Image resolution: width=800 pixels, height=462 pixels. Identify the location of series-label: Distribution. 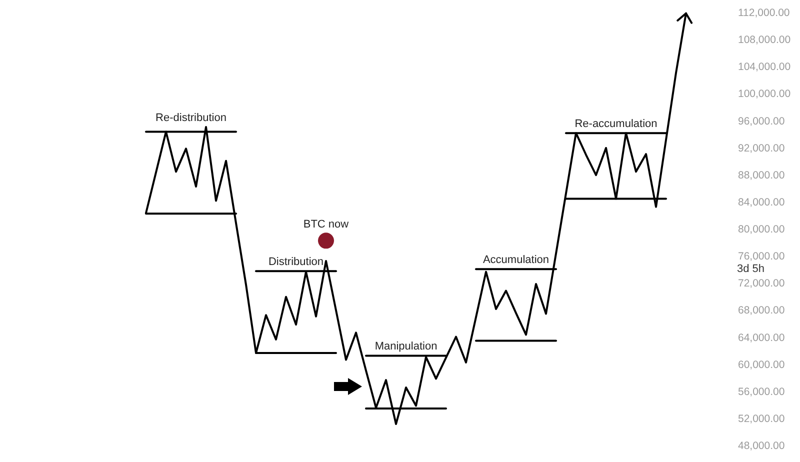
(296, 262).